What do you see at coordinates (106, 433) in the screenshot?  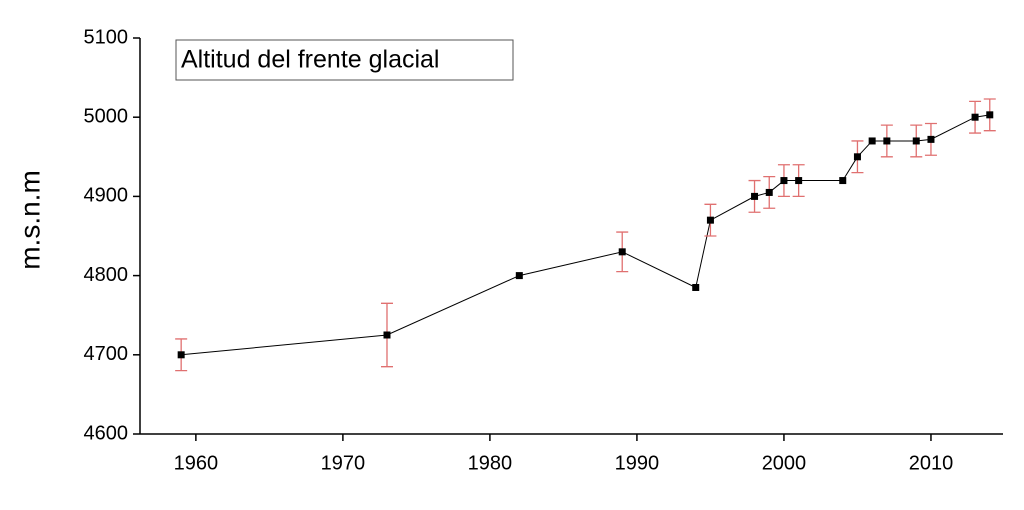 I see `y-tick-label: 4600` at bounding box center [106, 433].